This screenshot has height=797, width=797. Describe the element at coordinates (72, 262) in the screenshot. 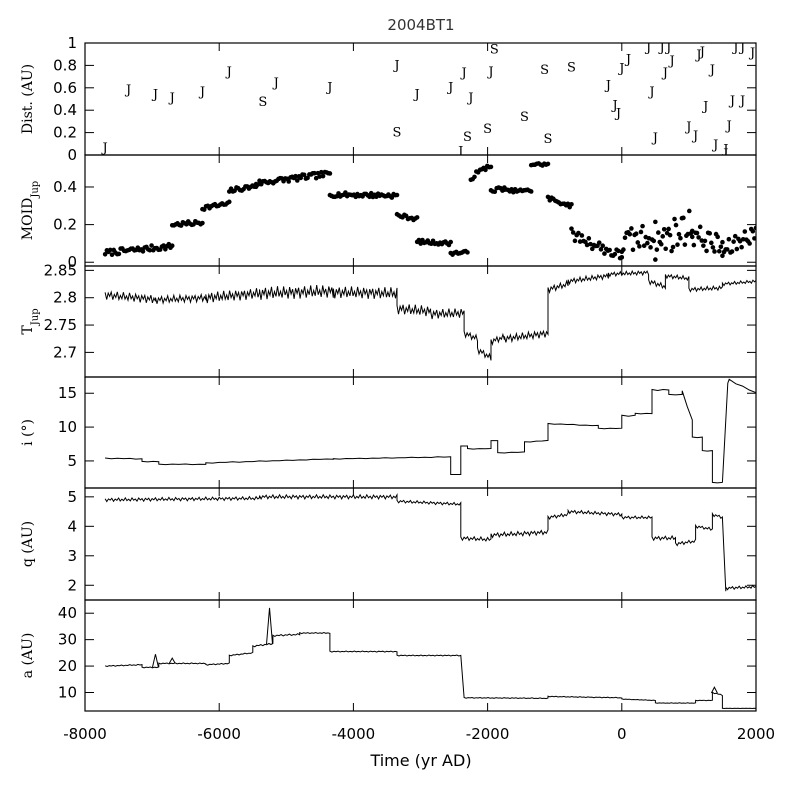

I see `y-tick-label: 0` at that location.